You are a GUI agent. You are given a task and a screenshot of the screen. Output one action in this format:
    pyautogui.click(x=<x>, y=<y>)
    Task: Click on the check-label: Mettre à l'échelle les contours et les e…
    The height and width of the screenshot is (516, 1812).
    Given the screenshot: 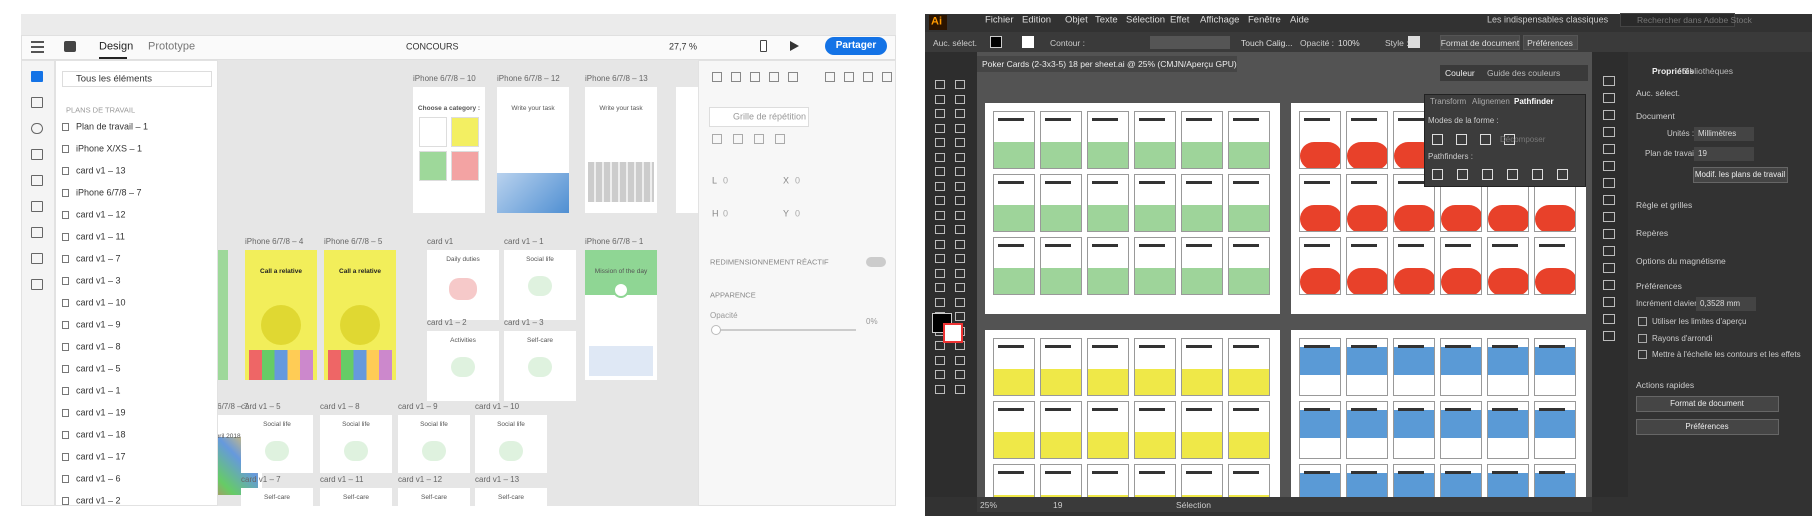 What is the action you would take?
    pyautogui.click(x=1726, y=354)
    